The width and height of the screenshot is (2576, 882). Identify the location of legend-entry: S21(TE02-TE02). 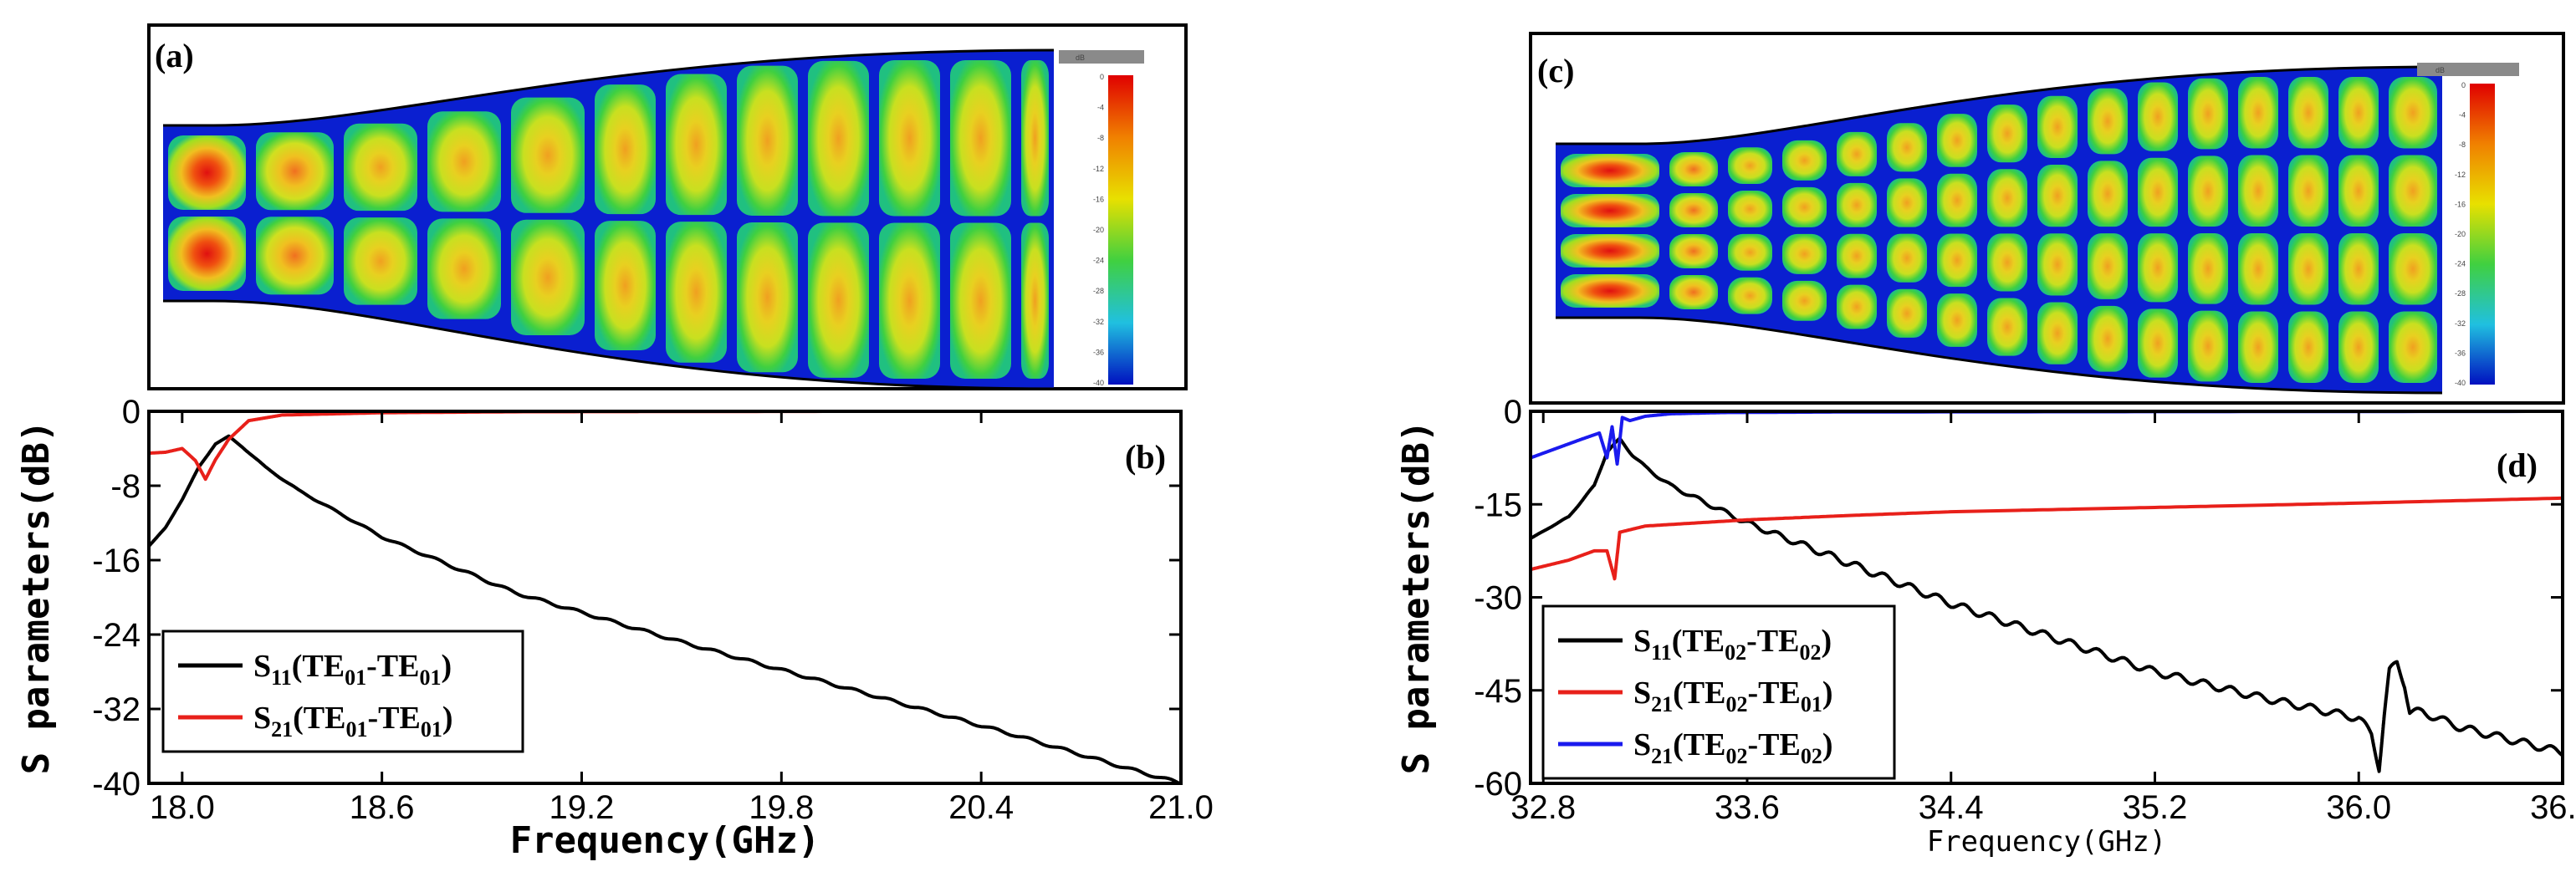
(1733, 747).